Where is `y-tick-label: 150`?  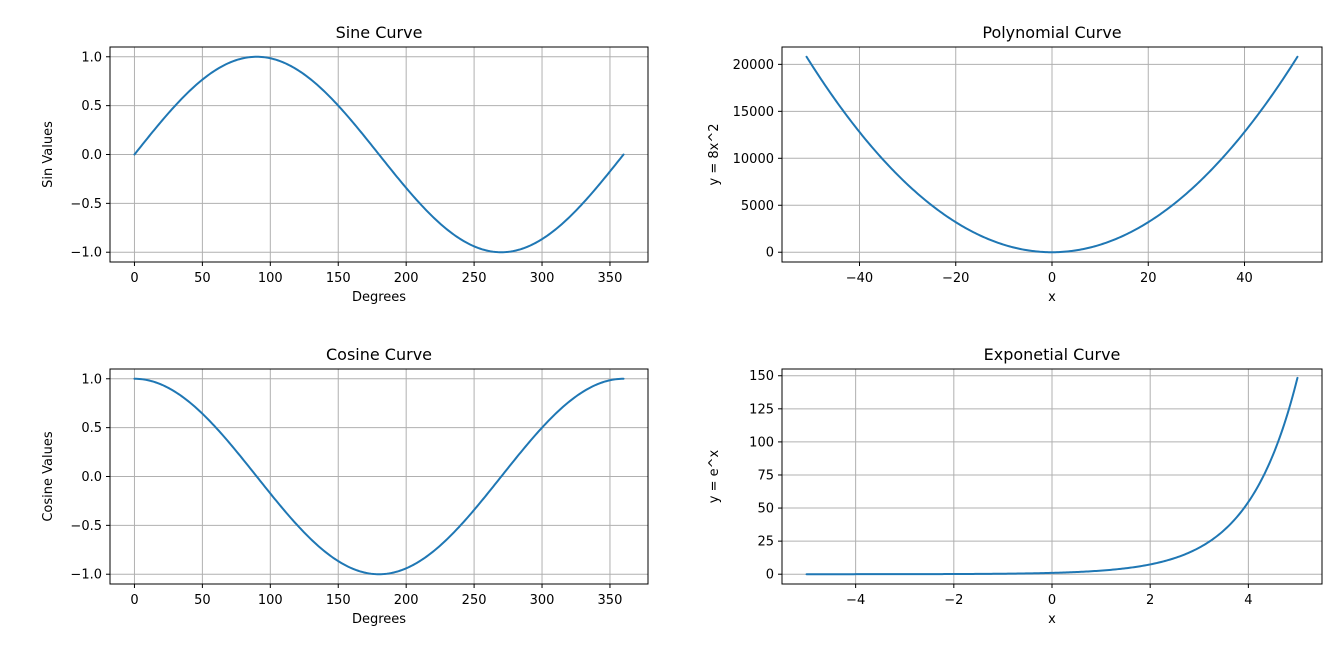 y-tick-label: 150 is located at coordinates (761, 376).